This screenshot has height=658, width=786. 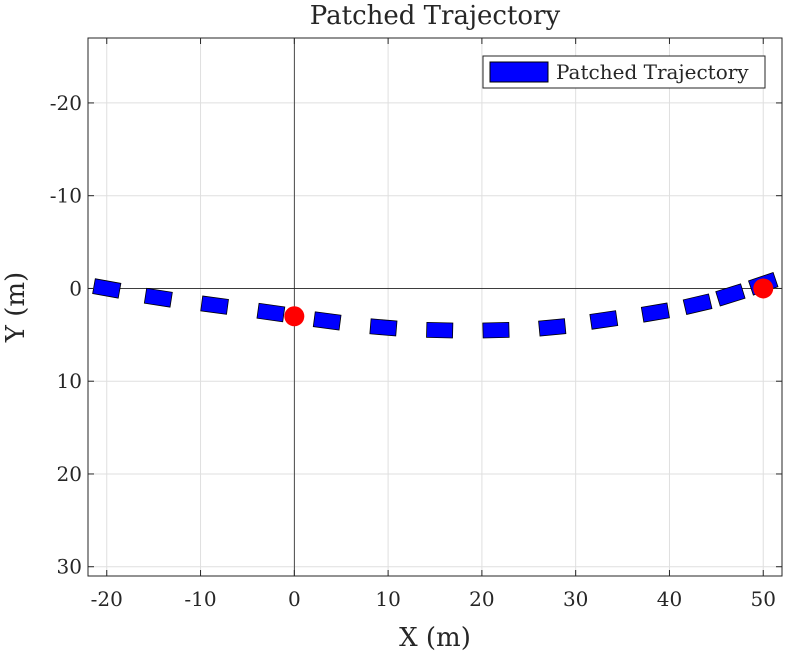 I want to click on x-tick-label: 40, so click(x=669, y=599).